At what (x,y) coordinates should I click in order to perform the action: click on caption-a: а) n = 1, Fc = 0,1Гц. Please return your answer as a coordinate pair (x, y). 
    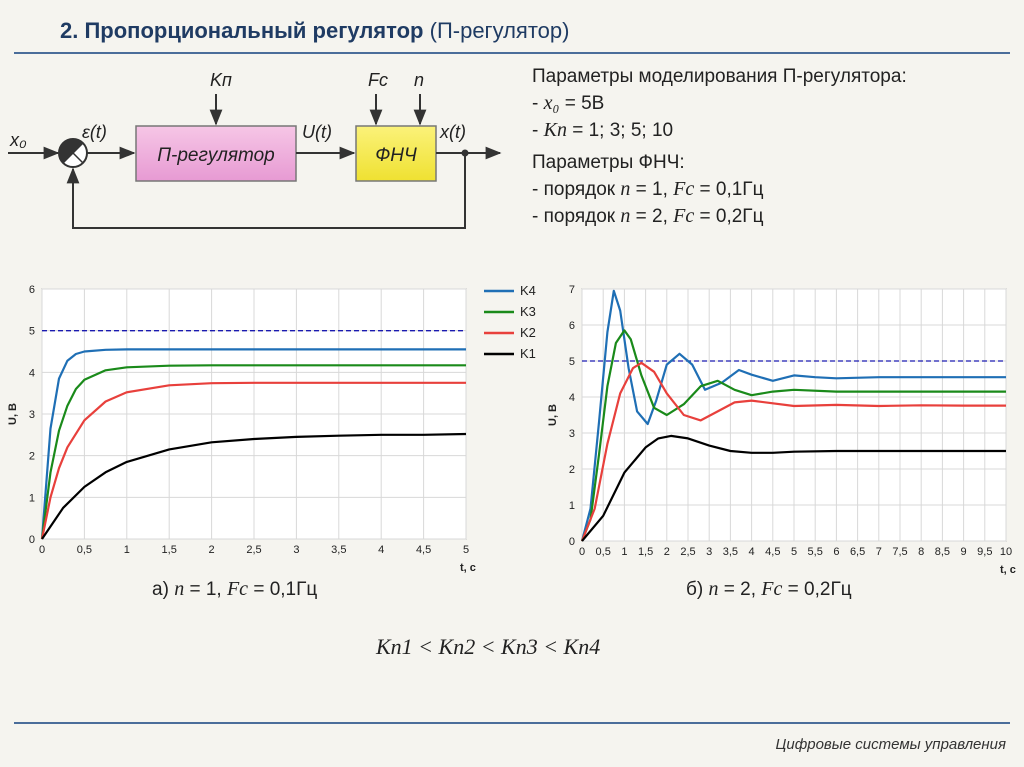
    Looking at the image, I should click on (235, 589).